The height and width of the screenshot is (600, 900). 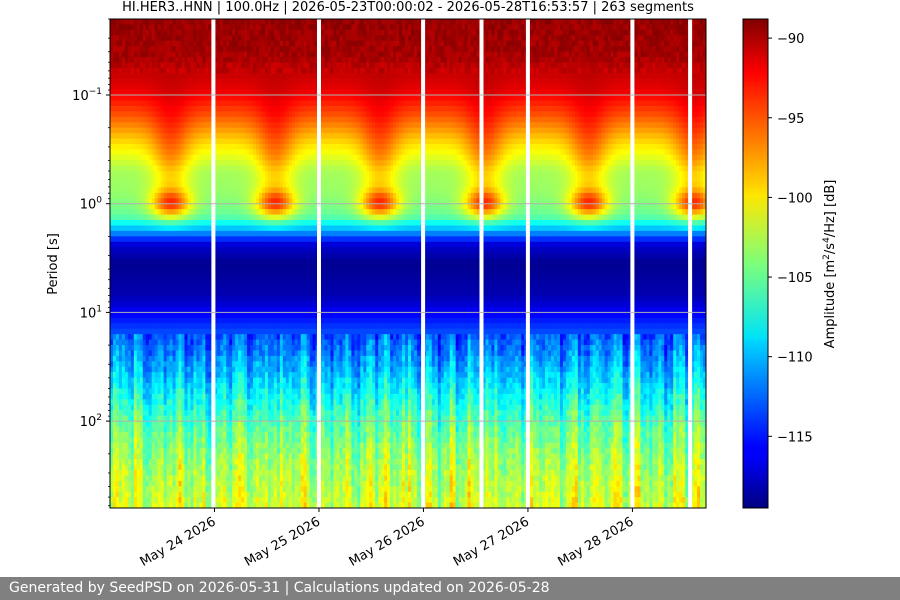 What do you see at coordinates (795, 198) in the screenshot?
I see `colorbar-tick-label: −100` at bounding box center [795, 198].